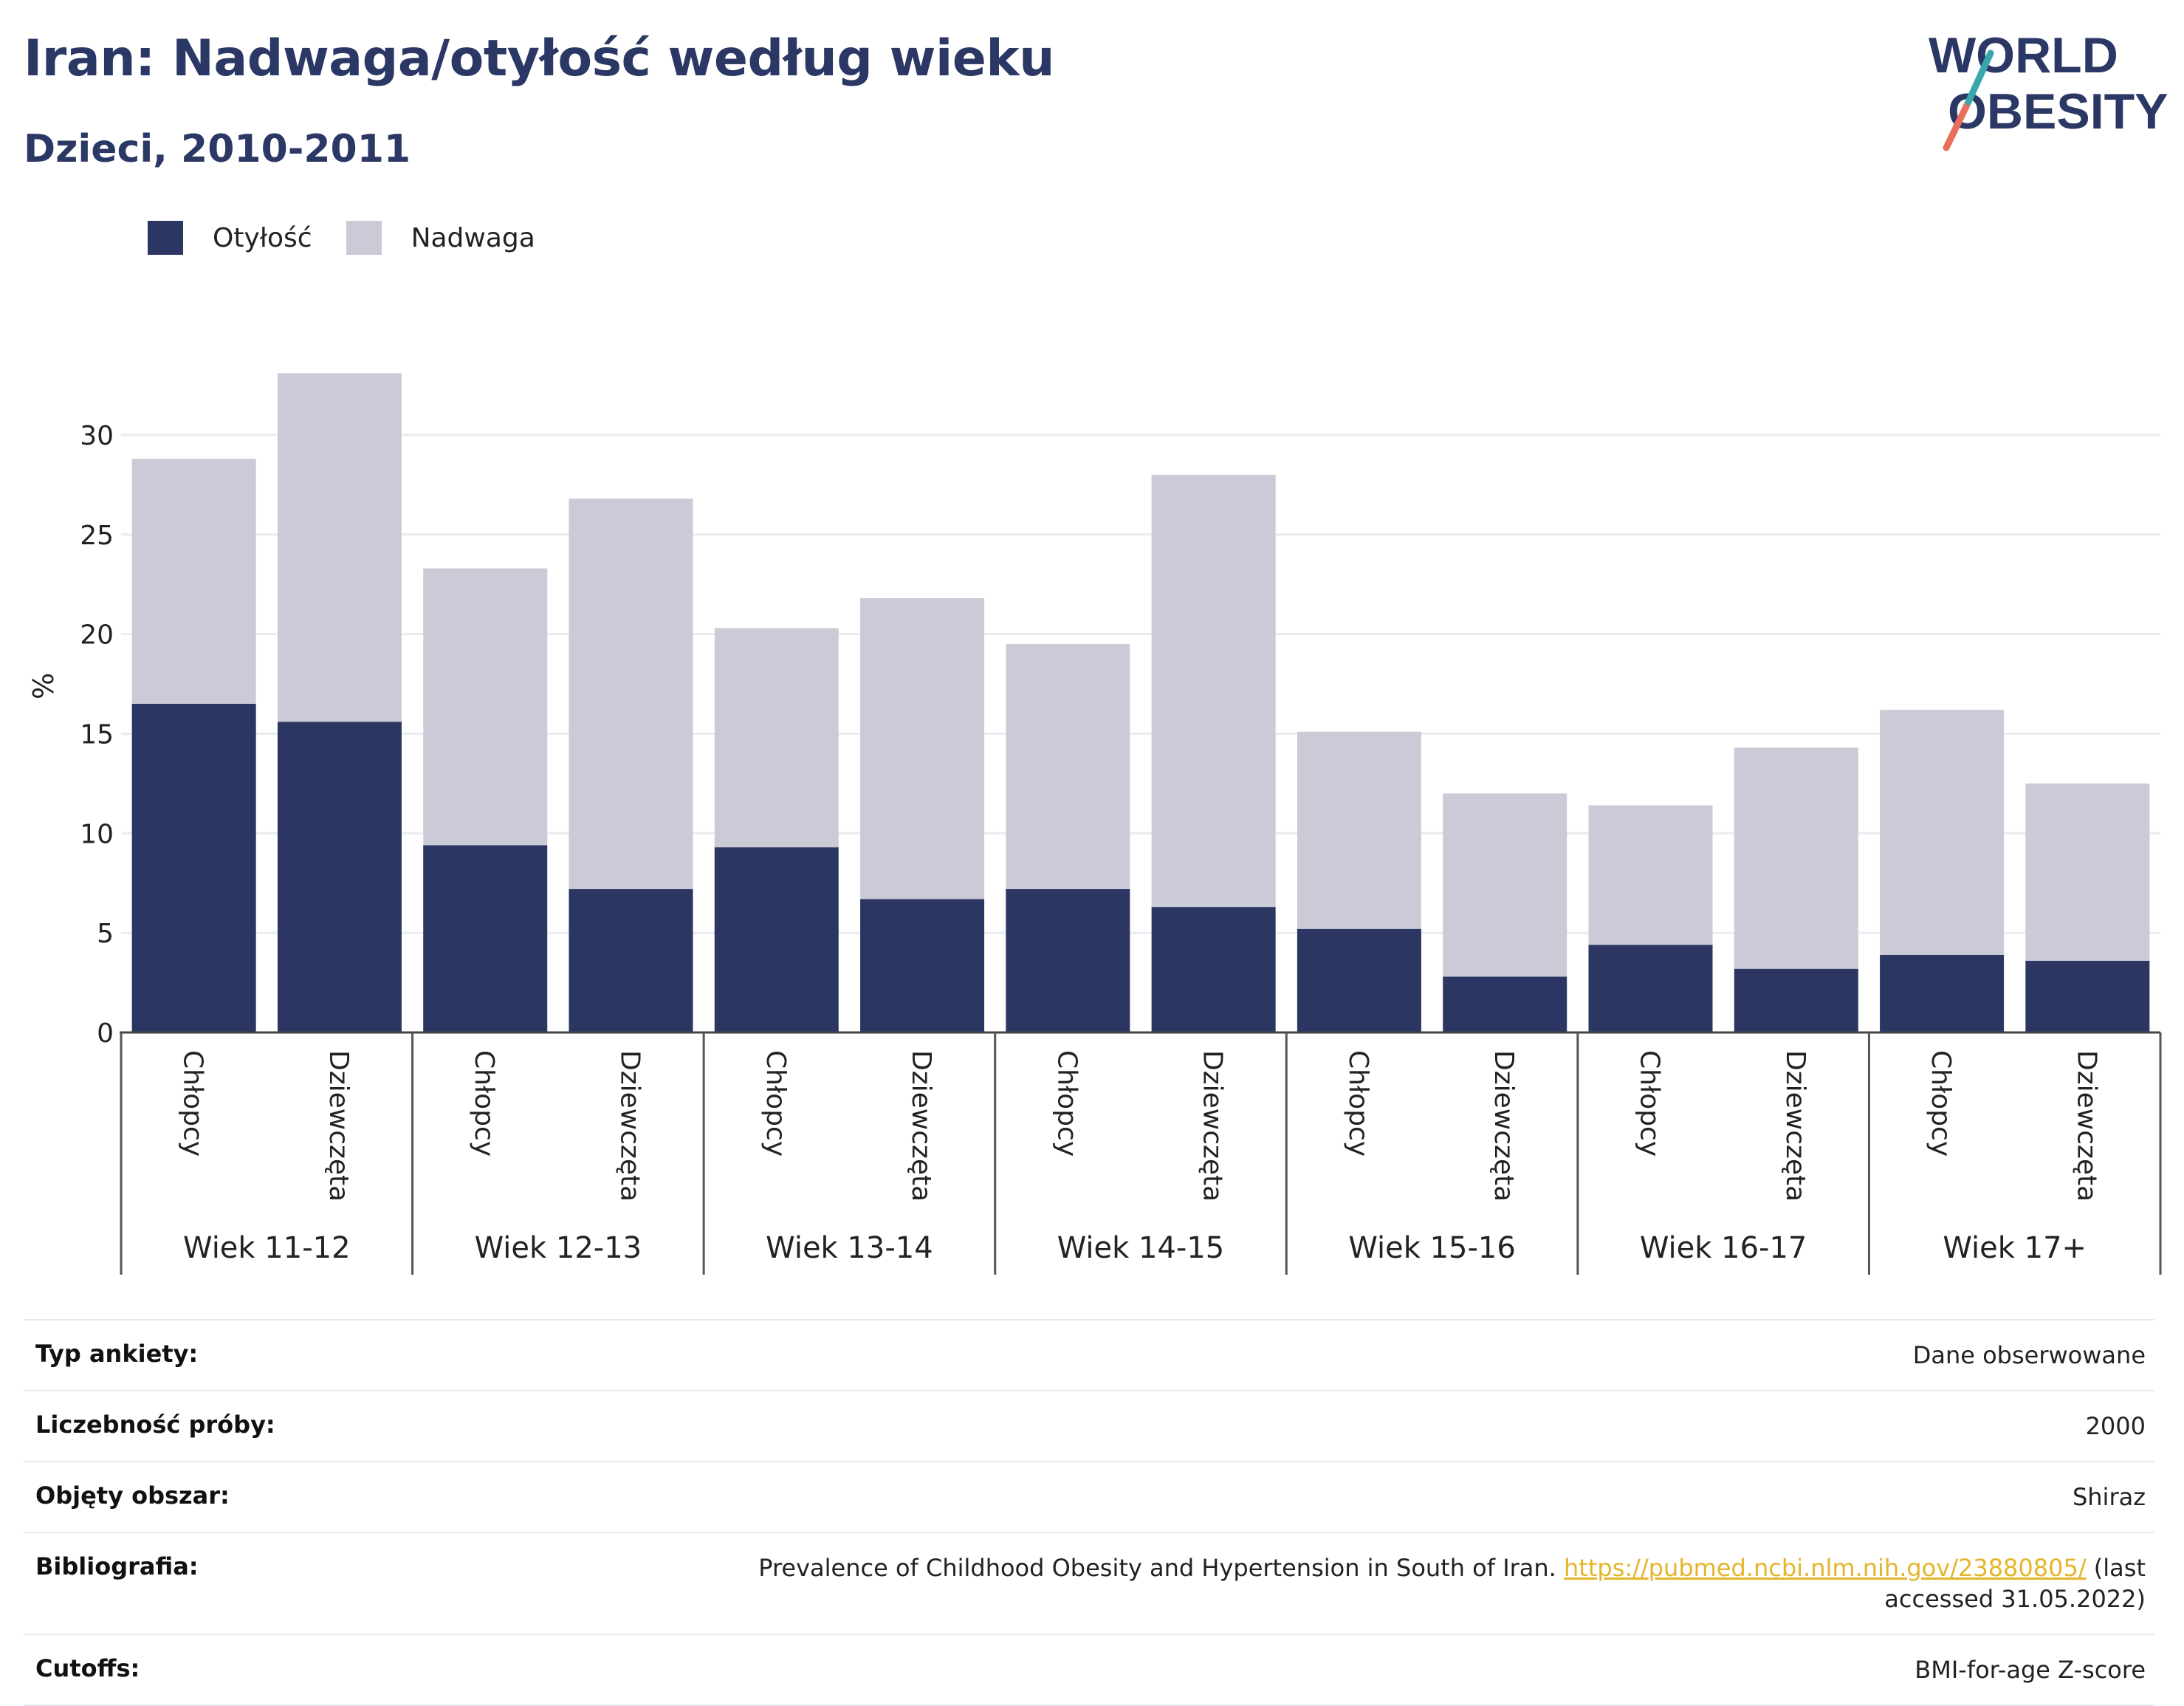 This screenshot has width=2184, height=1706. I want to click on chart-title: Iran: Nadwaga/otyłość według wieku, so click(539, 59).